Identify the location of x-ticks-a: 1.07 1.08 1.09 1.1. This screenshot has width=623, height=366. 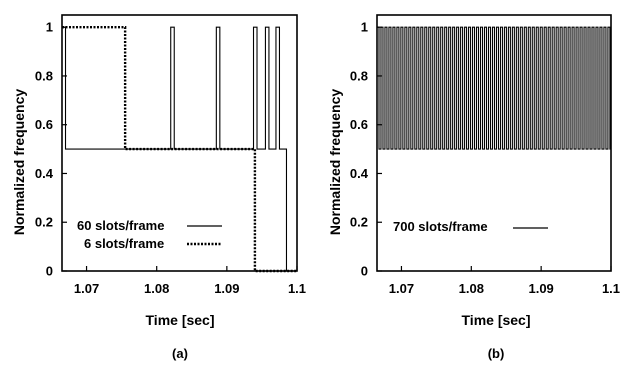
(190, 281).